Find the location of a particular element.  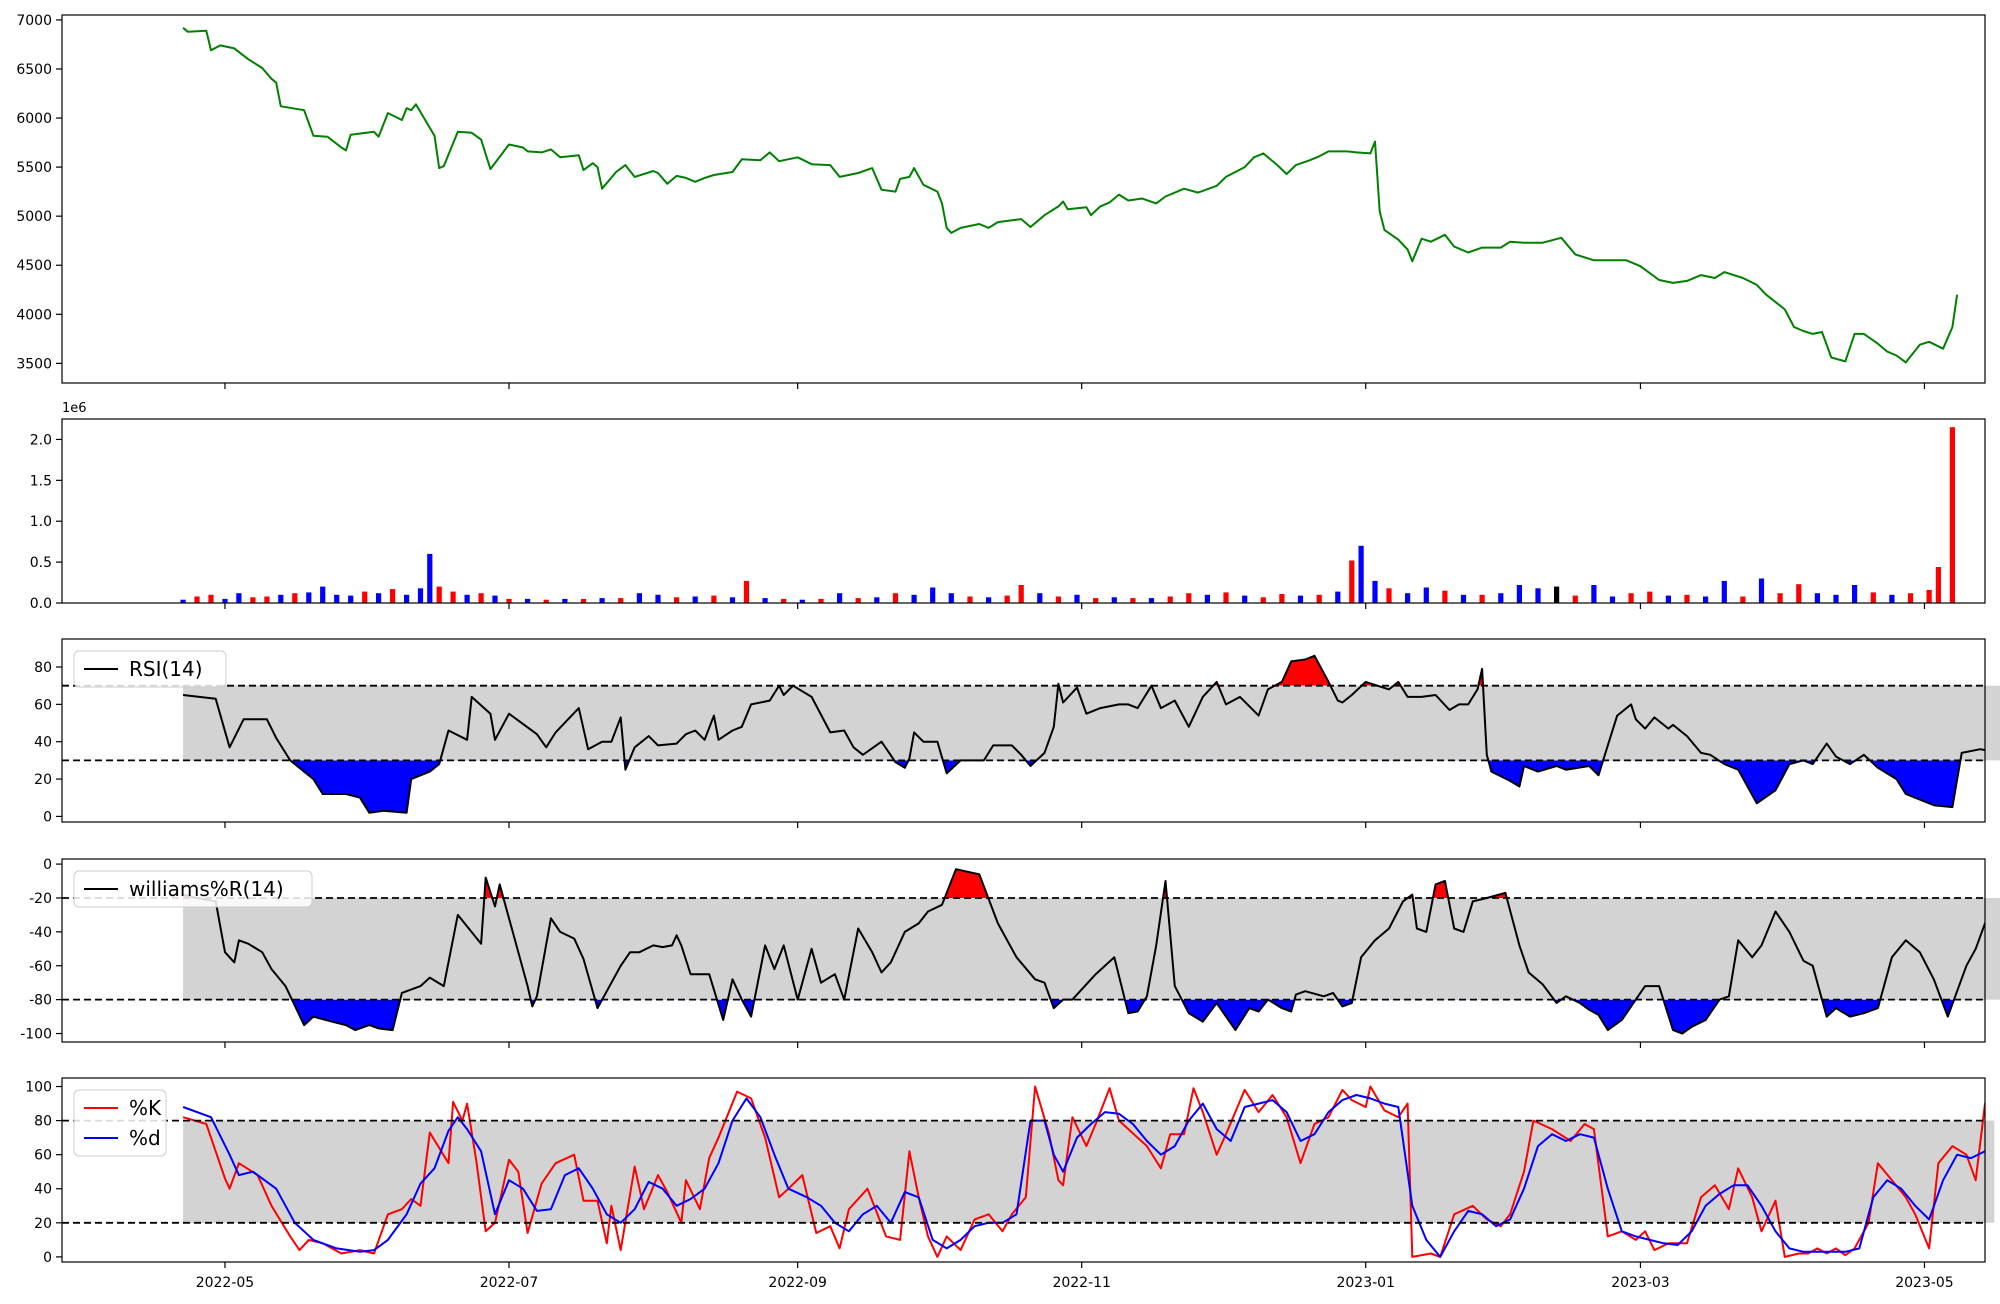

y-tick-label: 1.0 is located at coordinates (41, 522).